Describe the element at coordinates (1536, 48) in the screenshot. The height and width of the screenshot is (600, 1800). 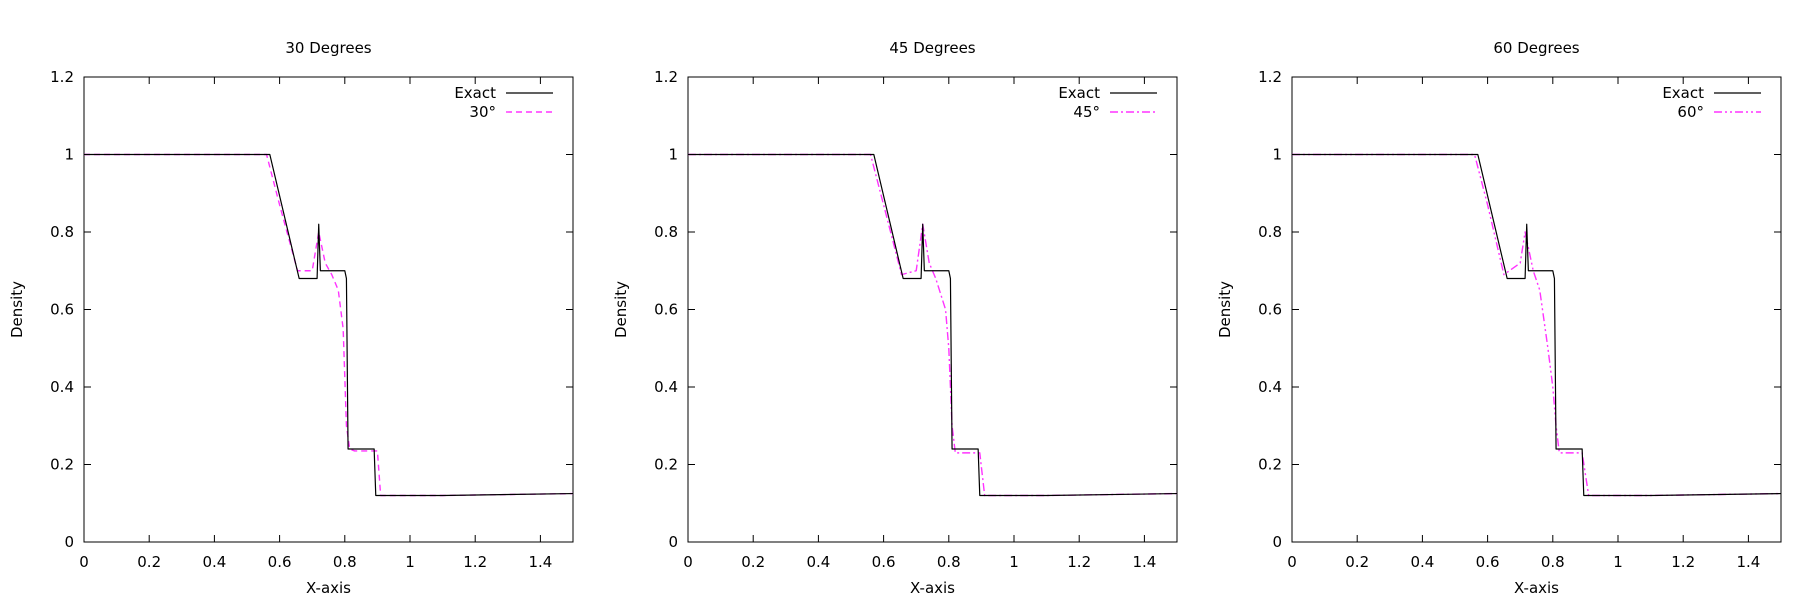
I see `chart-title: 60 Degrees` at that location.